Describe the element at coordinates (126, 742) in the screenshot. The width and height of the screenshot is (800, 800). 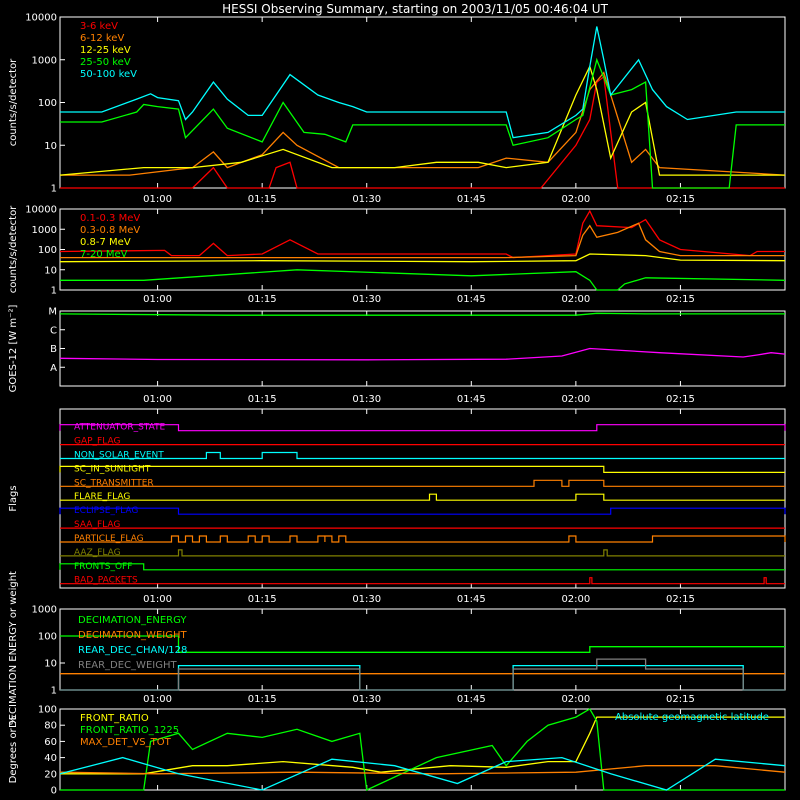
I see `legend-max-det-vs-tot: MAX_DET_VS_TOT` at that location.